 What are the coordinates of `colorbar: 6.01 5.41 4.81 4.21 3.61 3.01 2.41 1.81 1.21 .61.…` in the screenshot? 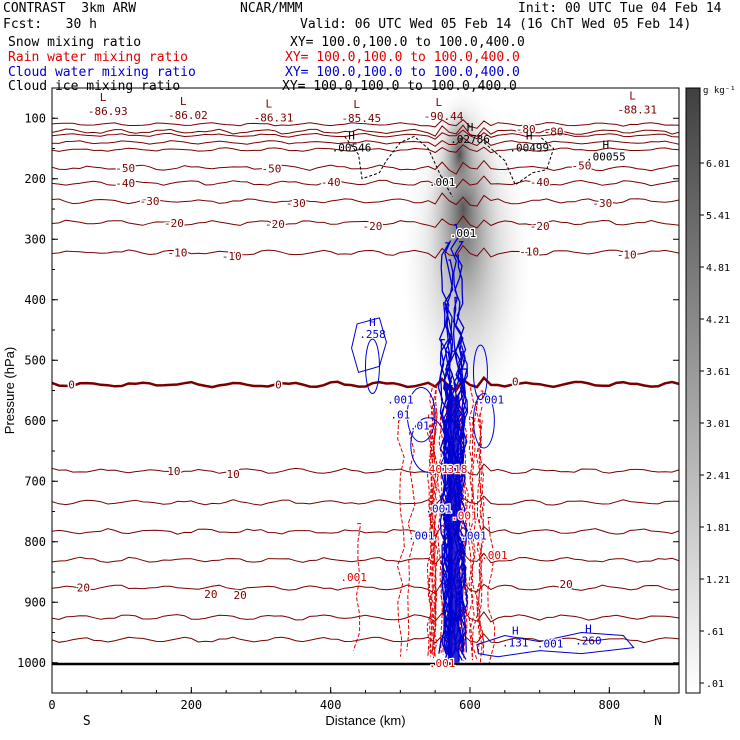 It's located at (710, 390).